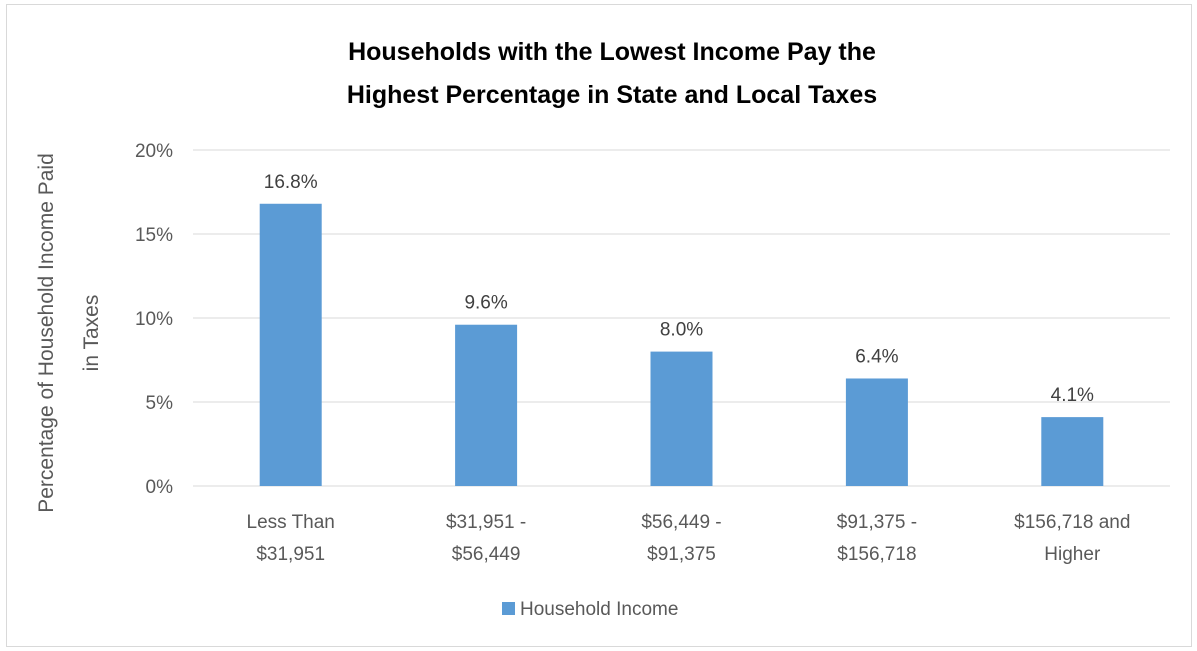  What do you see at coordinates (154, 235) in the screenshot?
I see `y-tick-label: 15%` at bounding box center [154, 235].